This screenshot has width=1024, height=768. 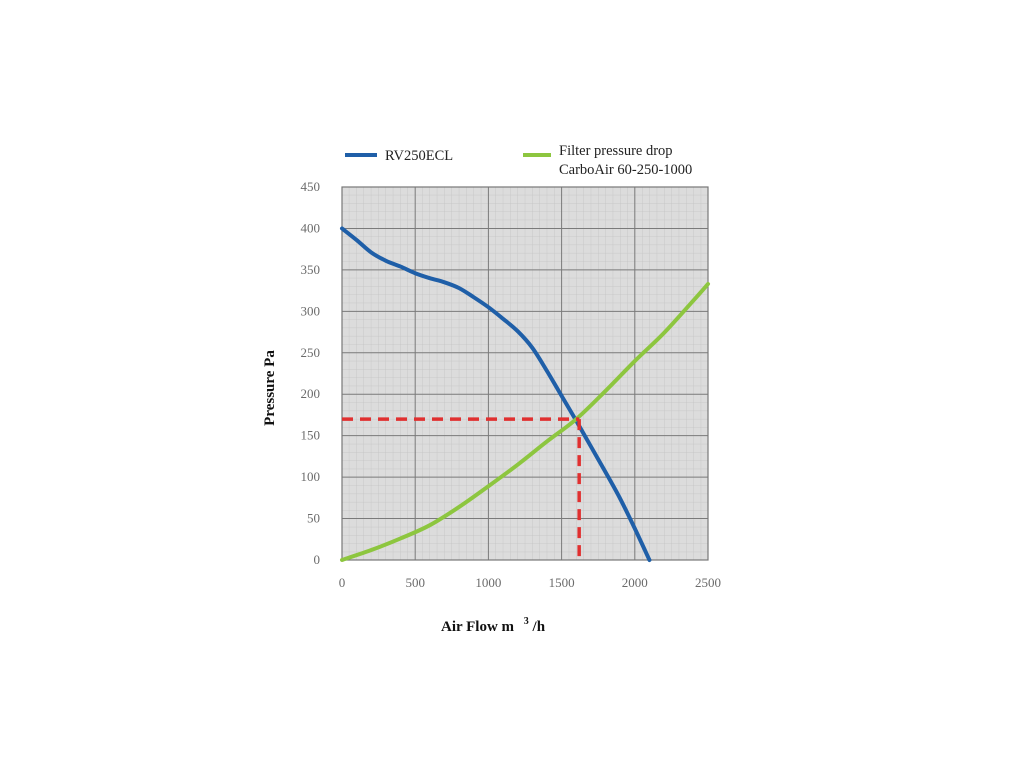 I want to click on legend-label-filter-line1: Filter pressure drop, so click(x=616, y=151).